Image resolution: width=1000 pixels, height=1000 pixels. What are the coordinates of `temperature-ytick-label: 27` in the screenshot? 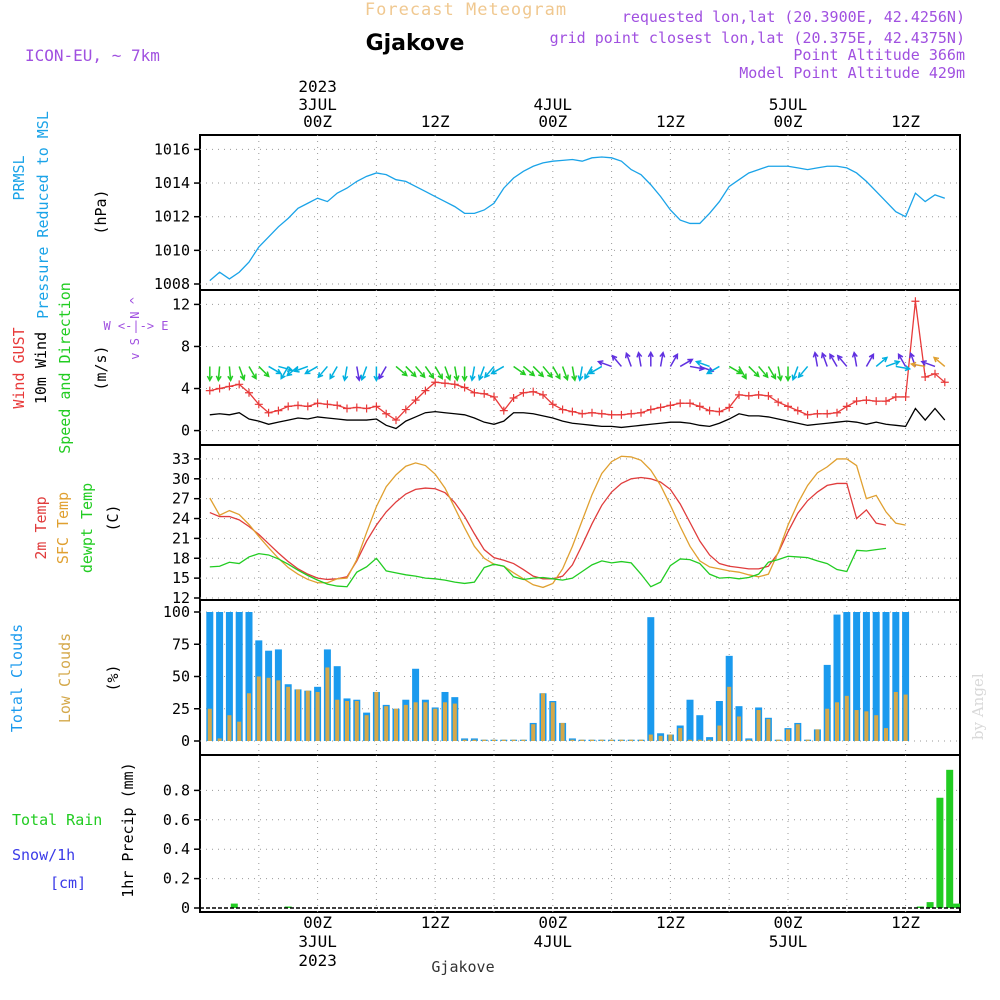 It's located at (181, 499).